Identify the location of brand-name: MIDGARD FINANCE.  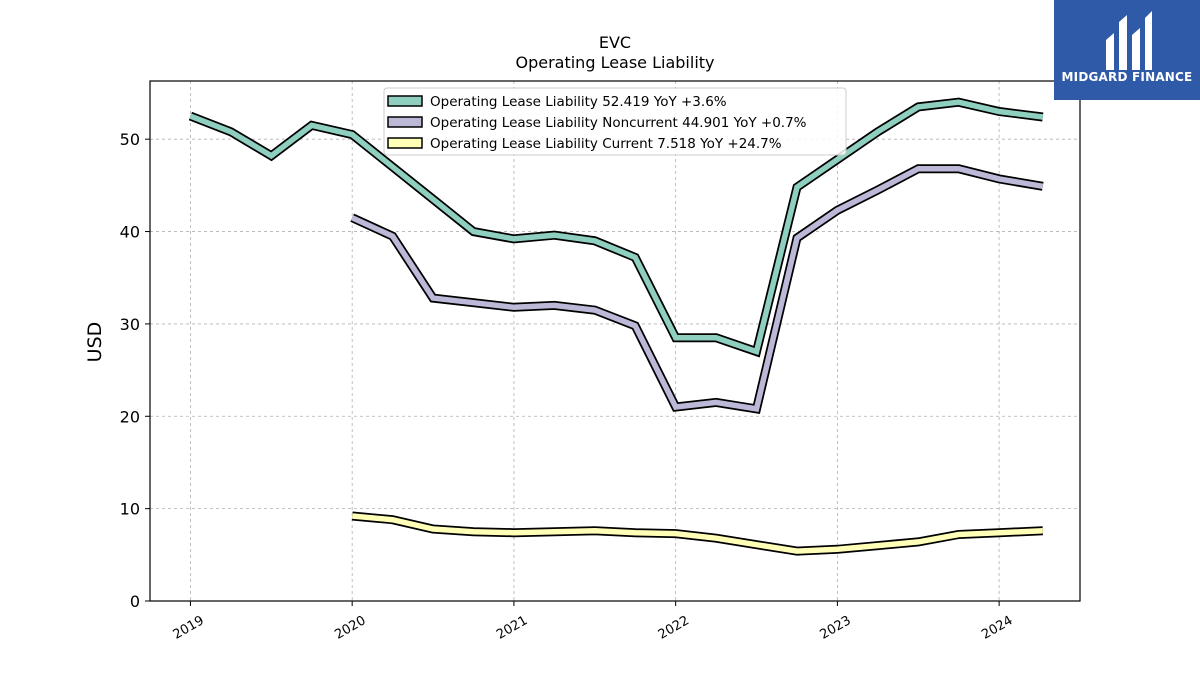
(1127, 77).